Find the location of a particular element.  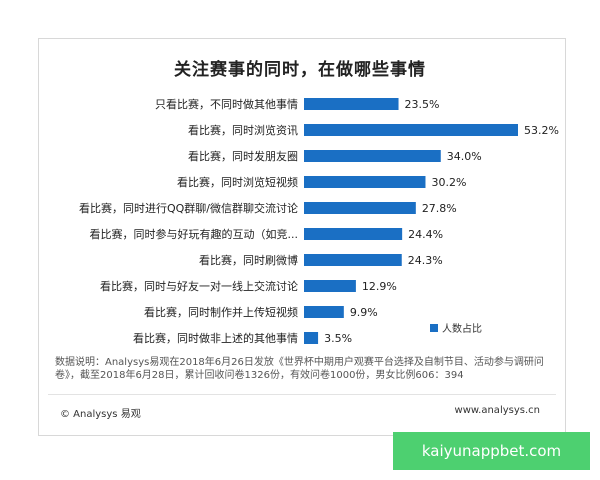

footer-divider is located at coordinates (302, 394).